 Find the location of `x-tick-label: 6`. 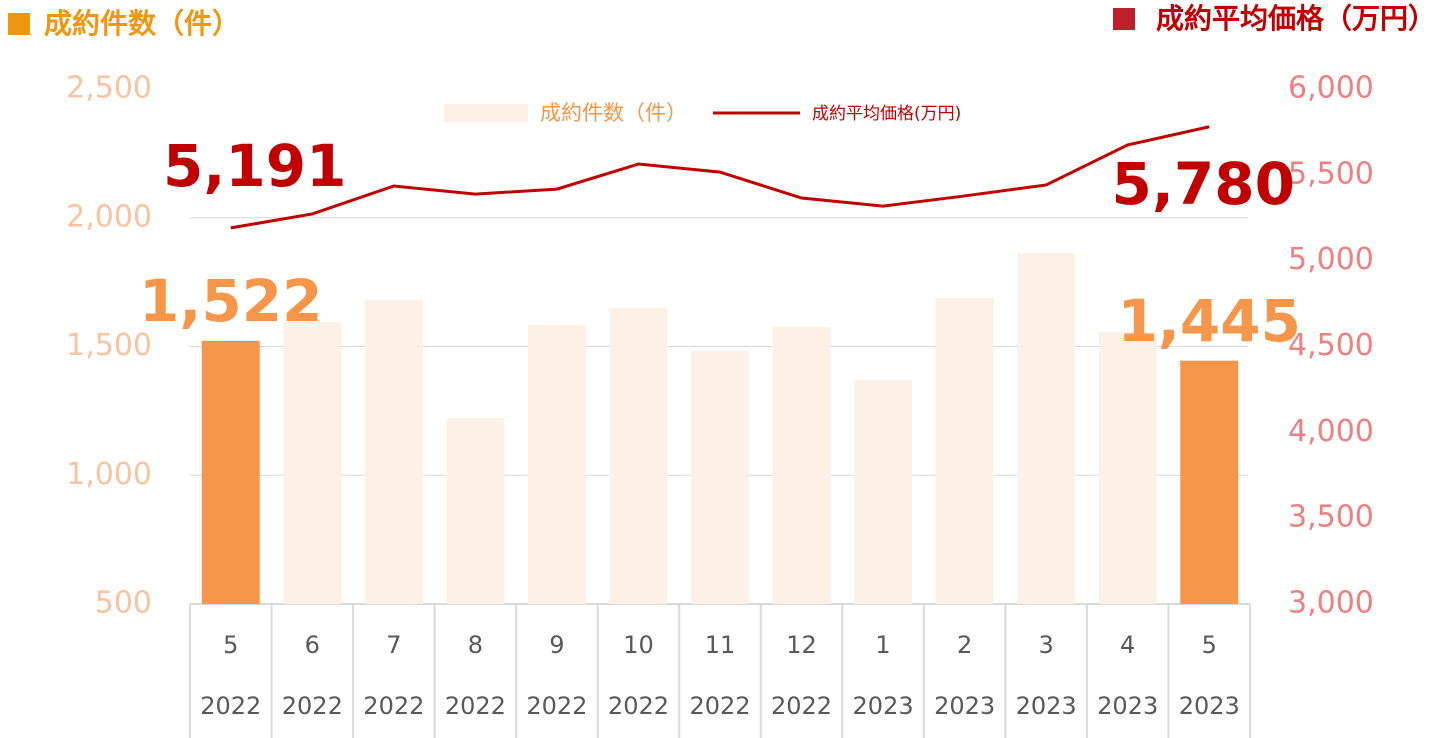

x-tick-label: 6 is located at coordinates (312, 645).